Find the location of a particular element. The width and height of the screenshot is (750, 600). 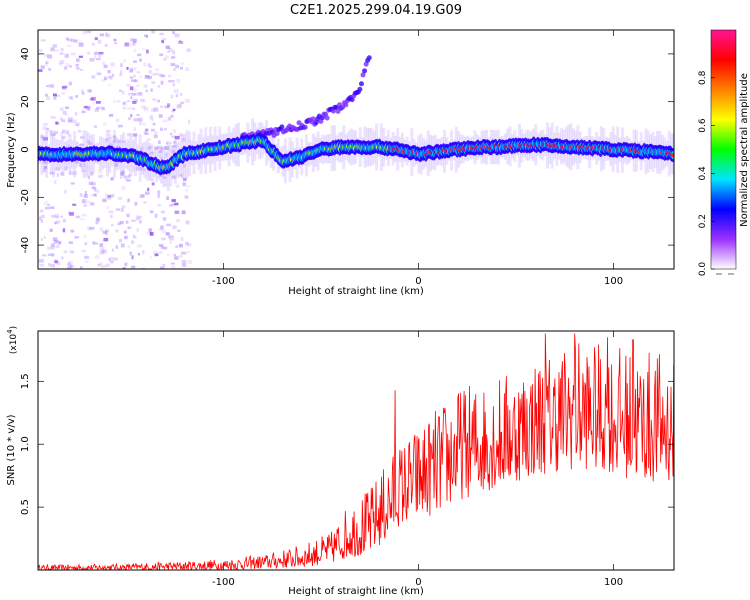

spectrogram-y-label: Frequency (Hz) is located at coordinates (11, 150).